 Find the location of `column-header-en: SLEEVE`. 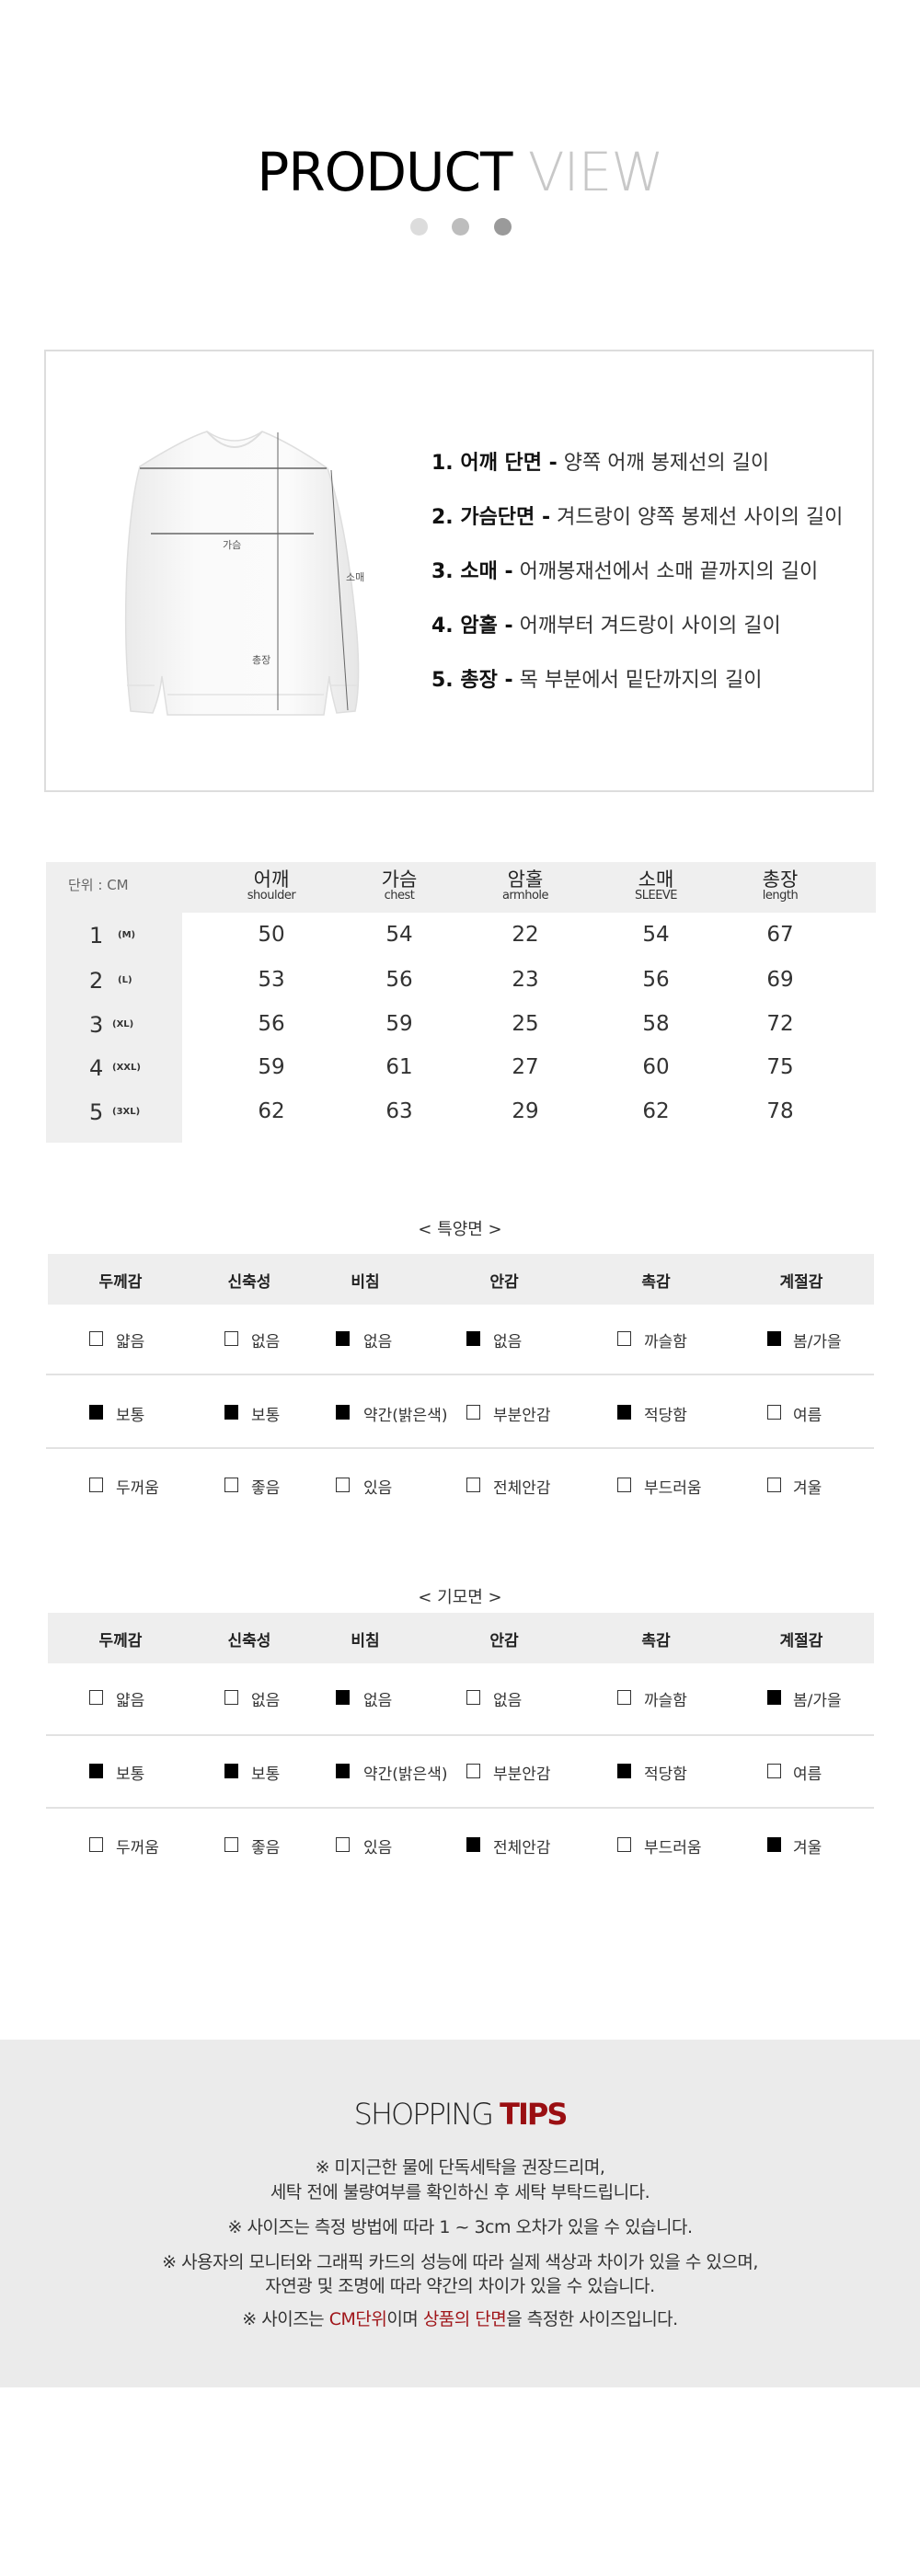

column-header-en: SLEEVE is located at coordinates (656, 896).